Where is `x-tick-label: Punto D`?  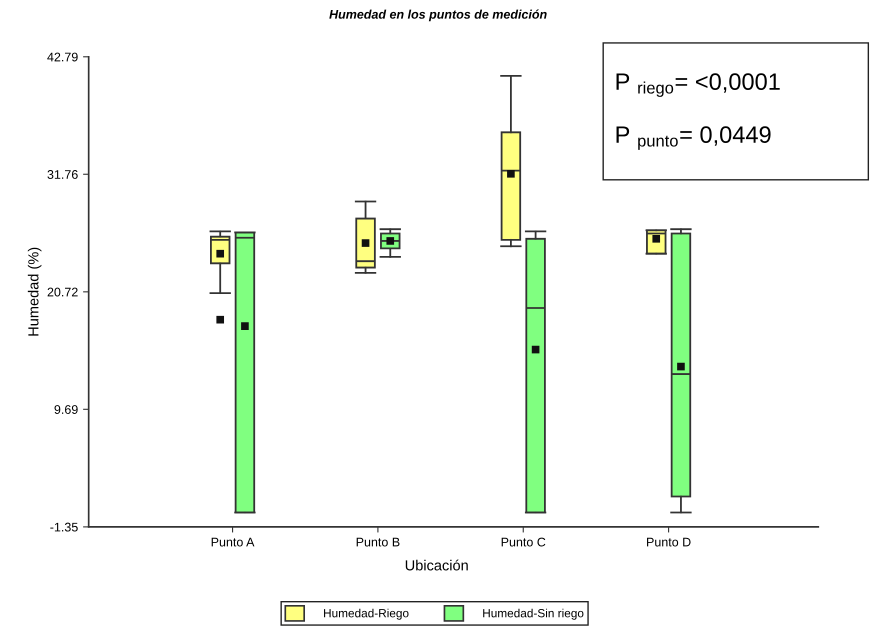 x-tick-label: Punto D is located at coordinates (669, 542).